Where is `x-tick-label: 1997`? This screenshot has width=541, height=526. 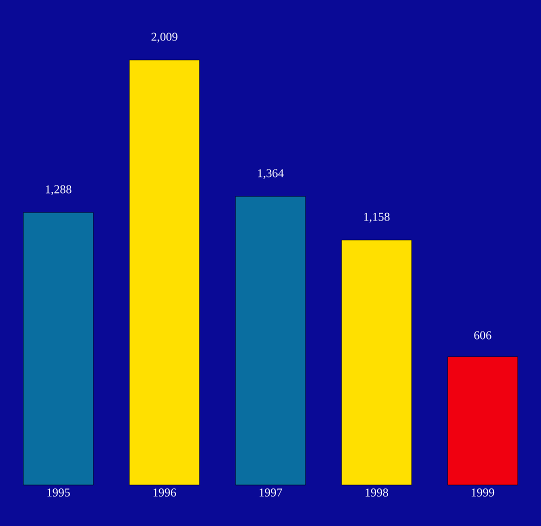
x-tick-label: 1997 is located at coordinates (271, 492).